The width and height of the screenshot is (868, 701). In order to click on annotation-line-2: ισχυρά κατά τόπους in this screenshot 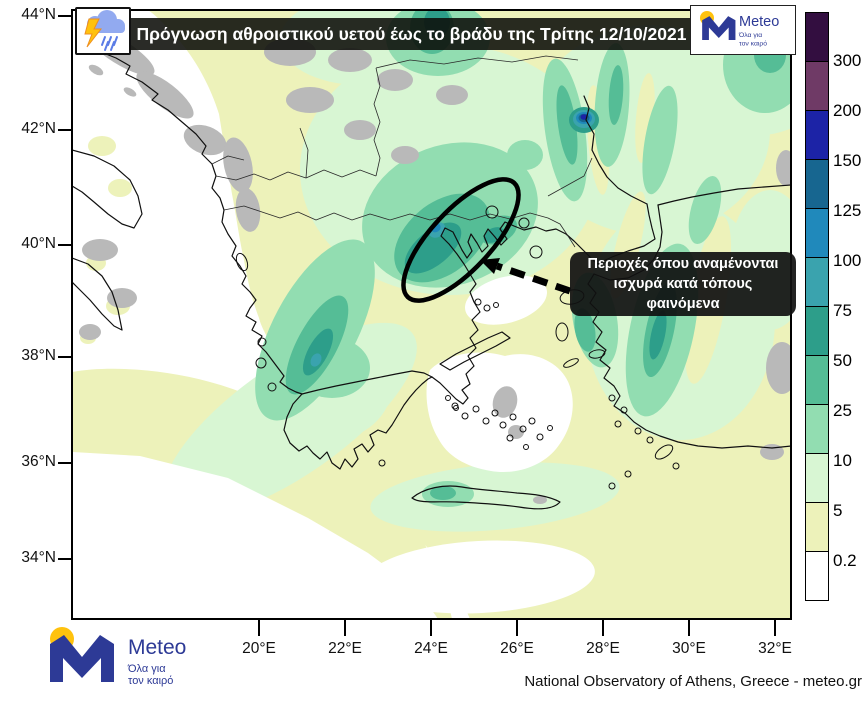, I will do `click(683, 284)`.